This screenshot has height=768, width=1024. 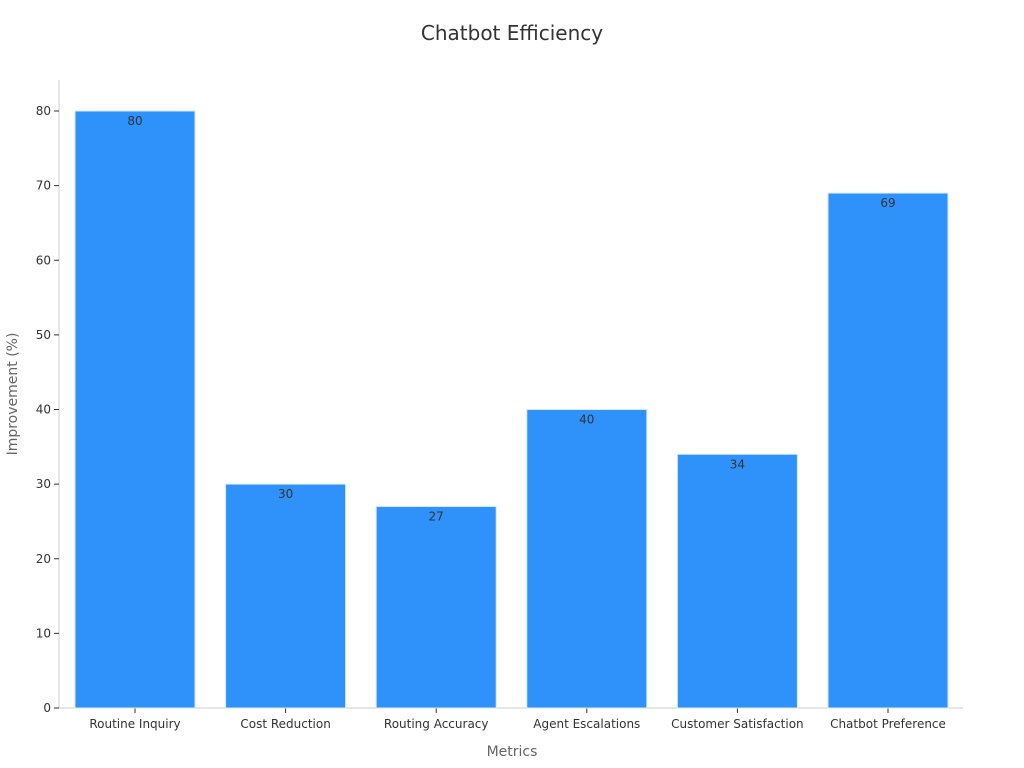 What do you see at coordinates (43, 633) in the screenshot?
I see `y-tick-label: 10` at bounding box center [43, 633].